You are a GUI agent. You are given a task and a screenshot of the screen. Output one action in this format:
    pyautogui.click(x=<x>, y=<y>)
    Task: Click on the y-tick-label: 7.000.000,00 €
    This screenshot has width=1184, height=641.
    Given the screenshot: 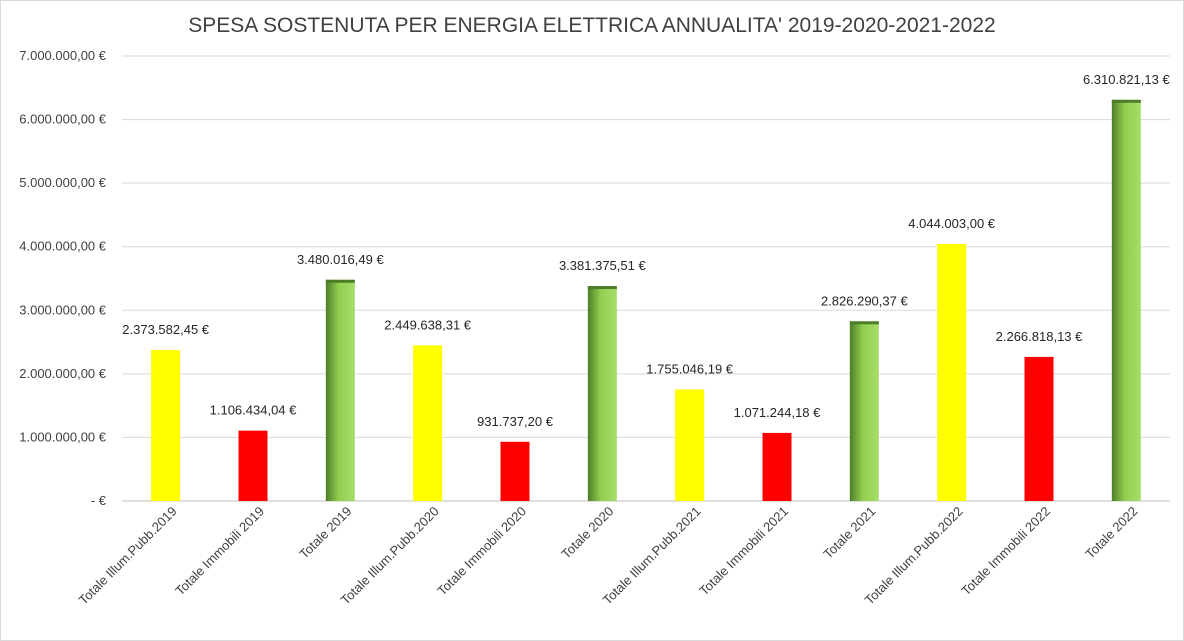 What is the action you would take?
    pyautogui.click(x=63, y=55)
    